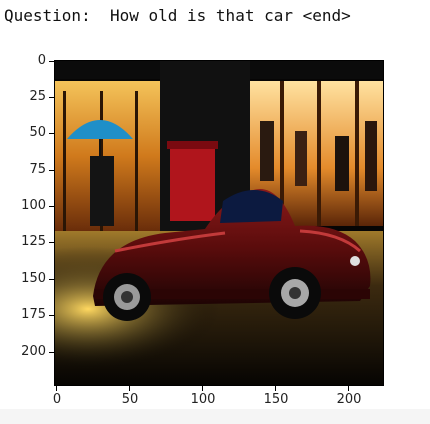 The image size is (430, 424). Describe the element at coordinates (215, 416) in the screenshot. I see `bottom-strip` at that location.